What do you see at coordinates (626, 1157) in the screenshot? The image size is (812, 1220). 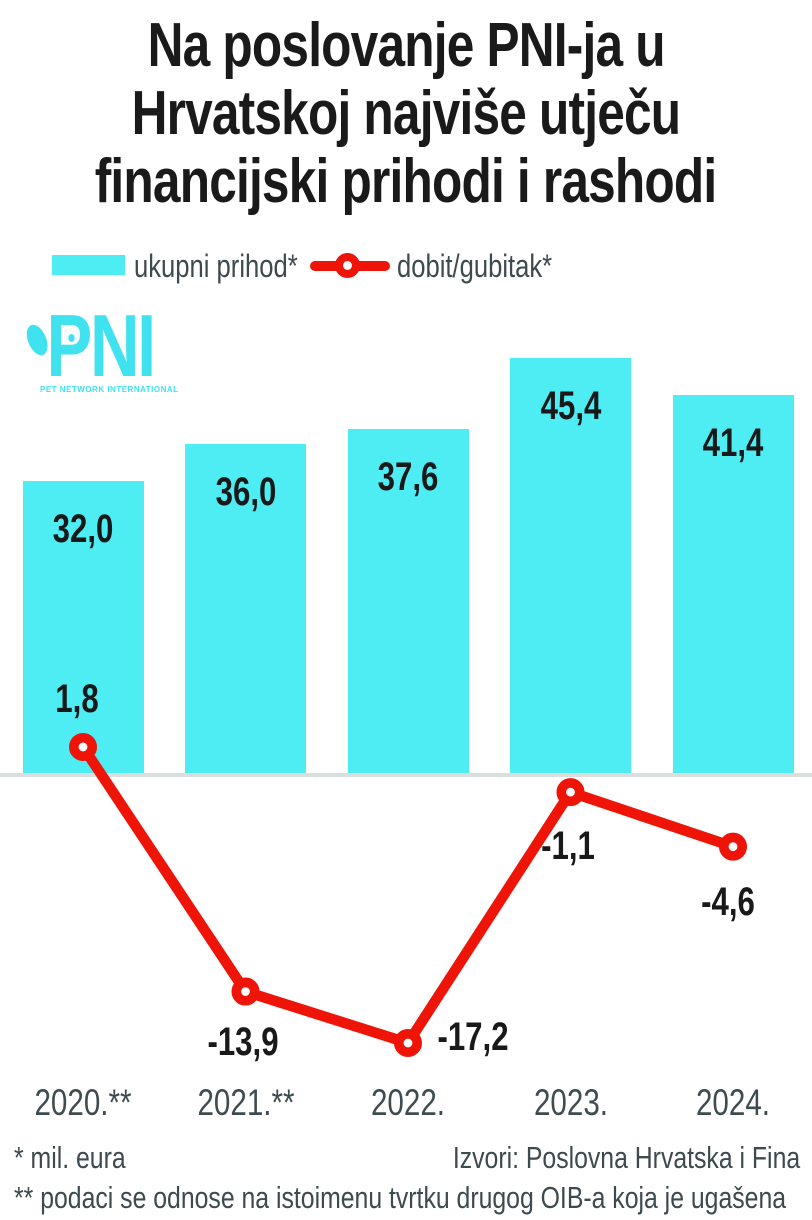 I see `source-note: Izvori: Poslovna Hrvatska i Fina` at bounding box center [626, 1157].